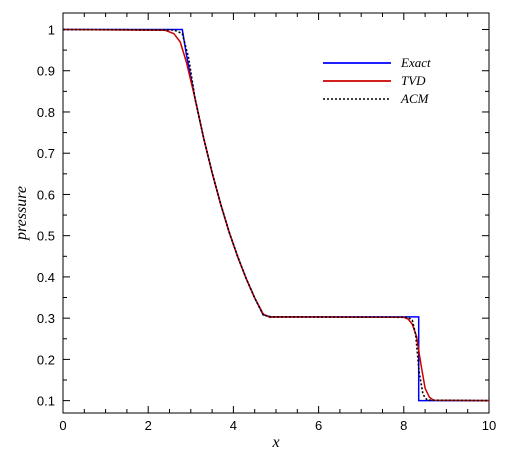  Describe the element at coordinates (62, 425) in the screenshot. I see `x-tick-label: 0` at that location.